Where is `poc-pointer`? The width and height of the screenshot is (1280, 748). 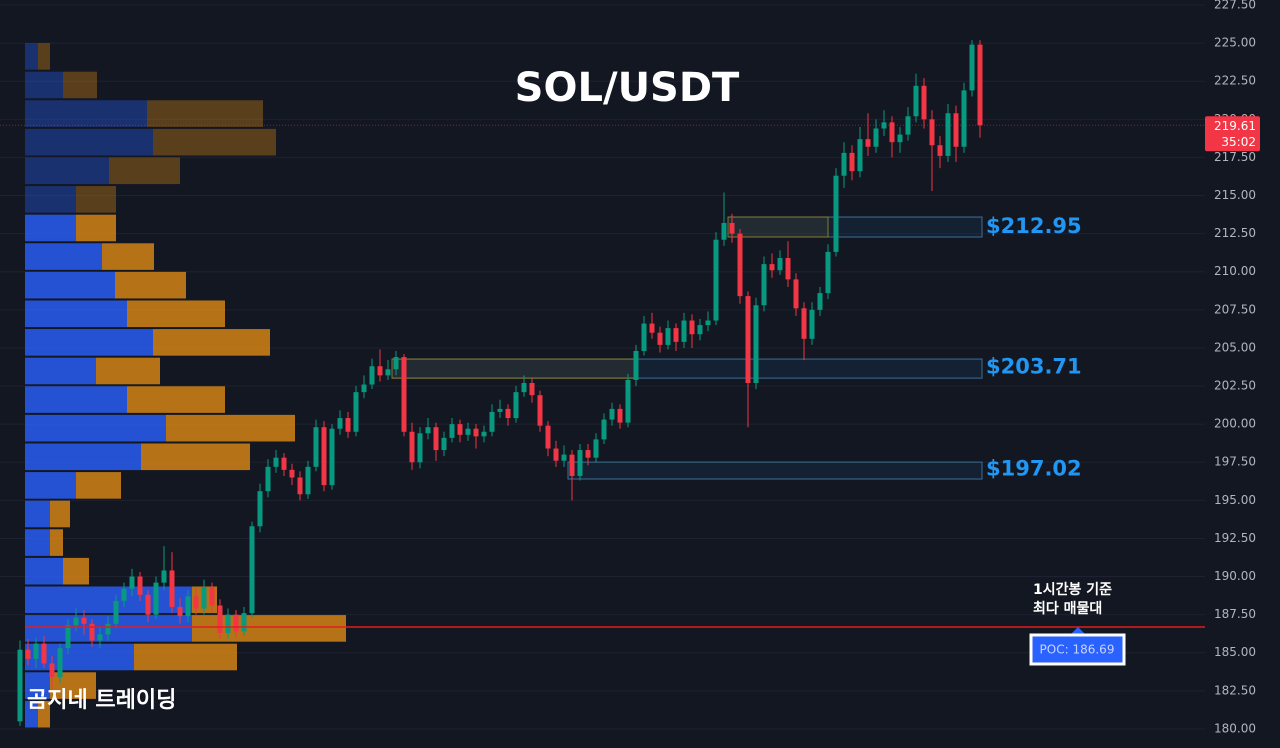
poc-pointer is located at coordinates (1078, 630).